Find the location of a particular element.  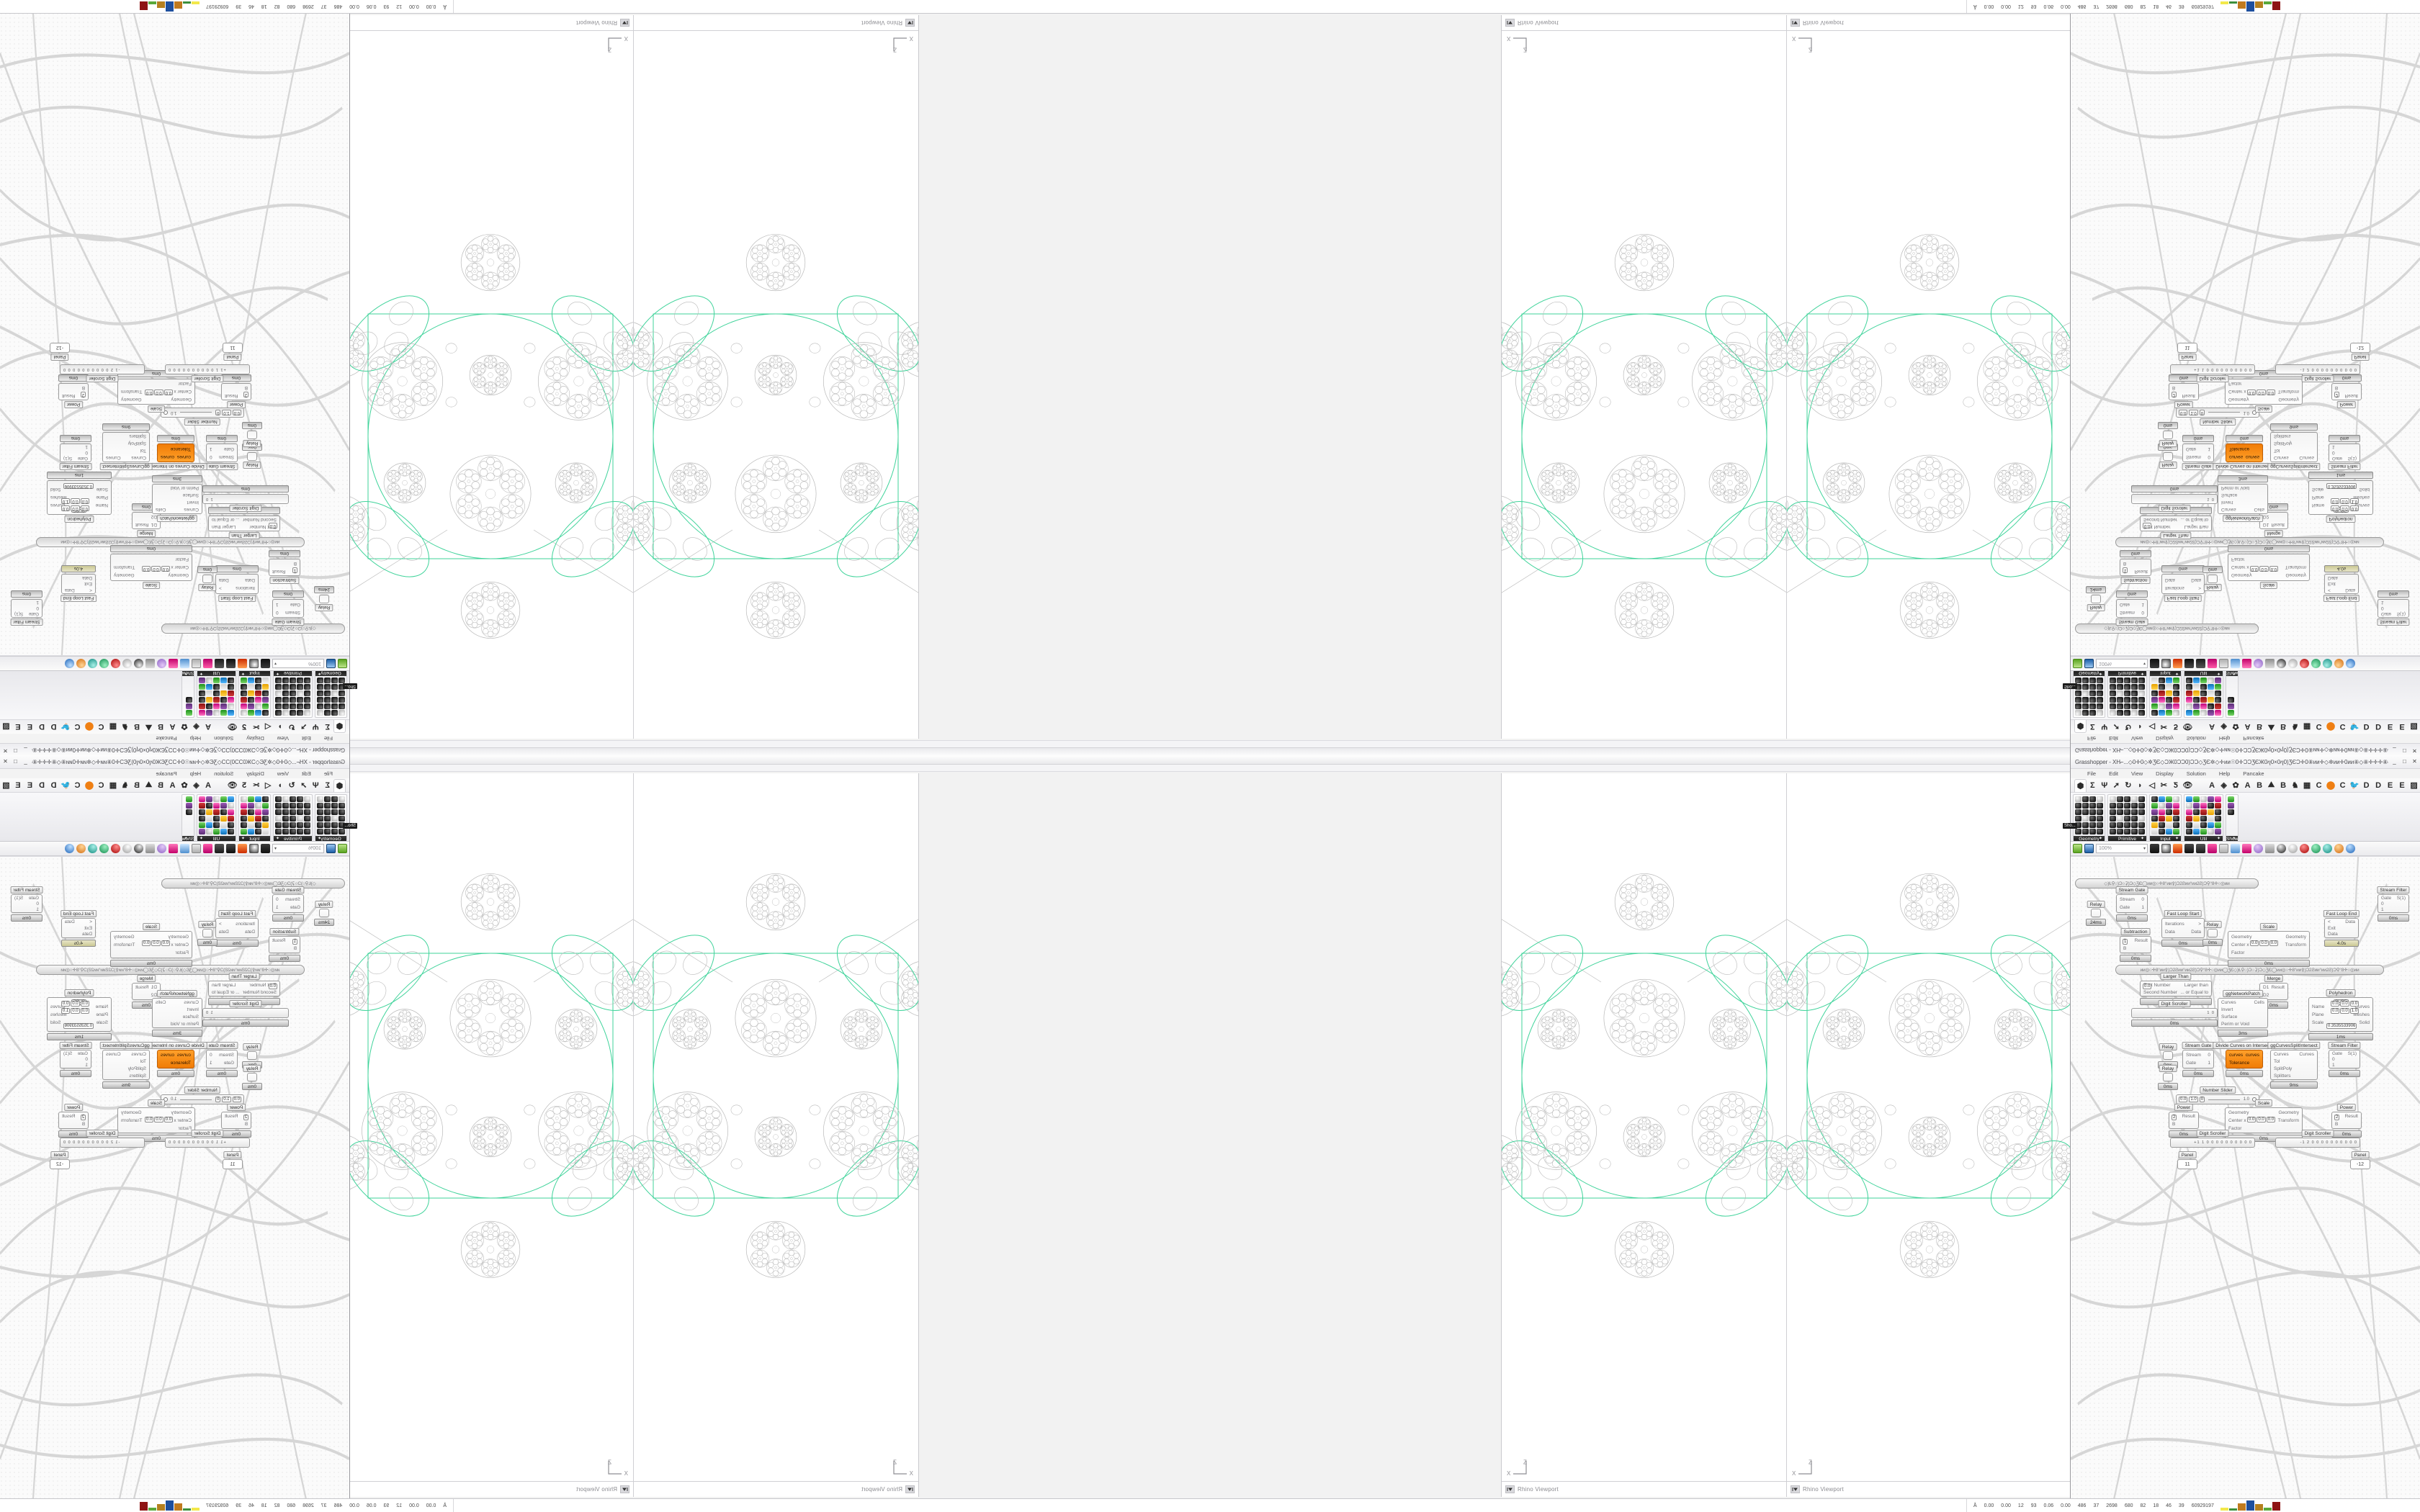

output-port-label: ... or Equal to is located at coordinates (226, 520).